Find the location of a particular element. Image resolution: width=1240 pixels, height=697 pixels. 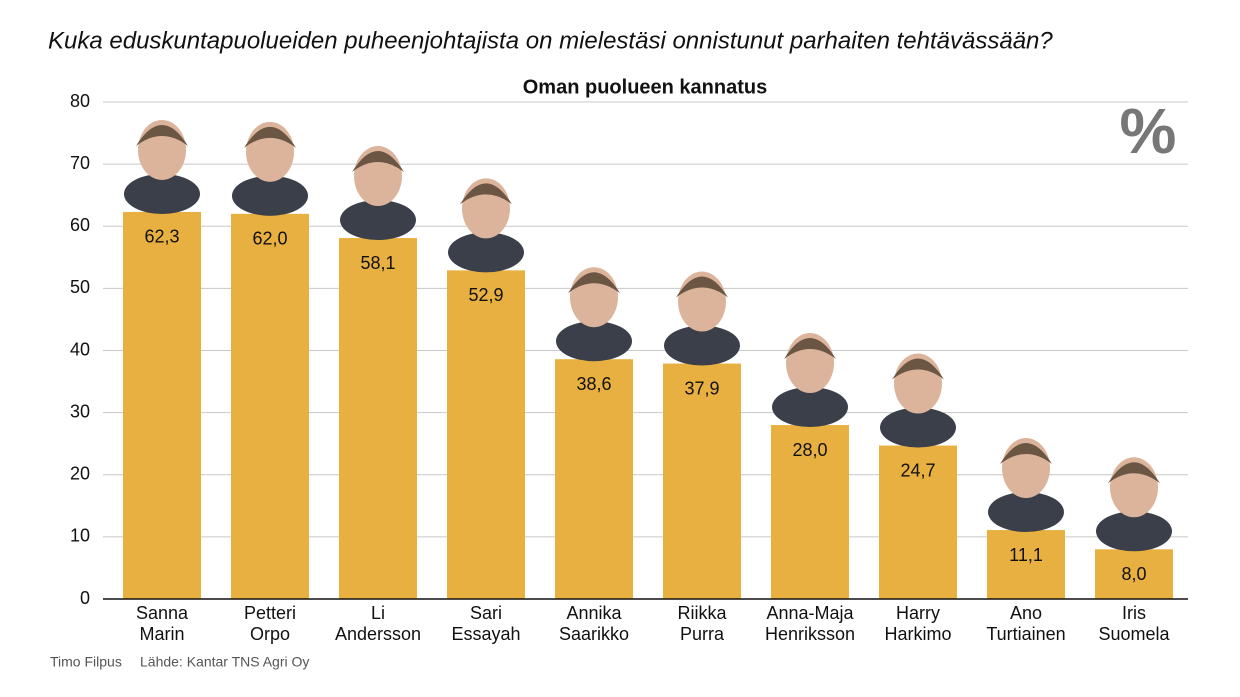

x-tick-label: Riikka Purra is located at coordinates (702, 623).